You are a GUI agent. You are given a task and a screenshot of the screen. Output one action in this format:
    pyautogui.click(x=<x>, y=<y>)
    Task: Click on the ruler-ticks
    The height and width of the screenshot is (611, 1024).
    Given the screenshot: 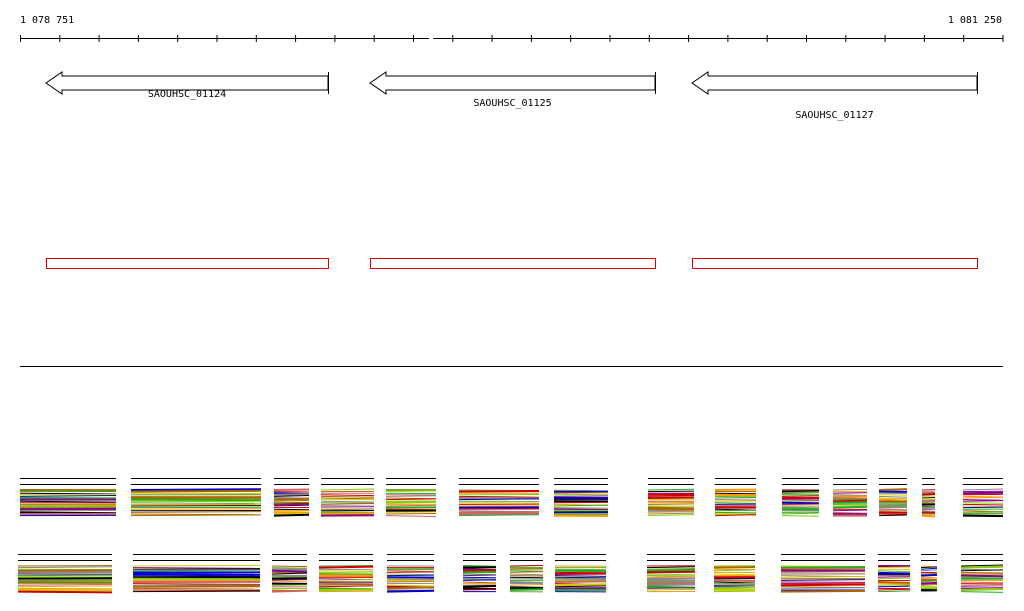 What is the action you would take?
    pyautogui.click(x=512, y=38)
    